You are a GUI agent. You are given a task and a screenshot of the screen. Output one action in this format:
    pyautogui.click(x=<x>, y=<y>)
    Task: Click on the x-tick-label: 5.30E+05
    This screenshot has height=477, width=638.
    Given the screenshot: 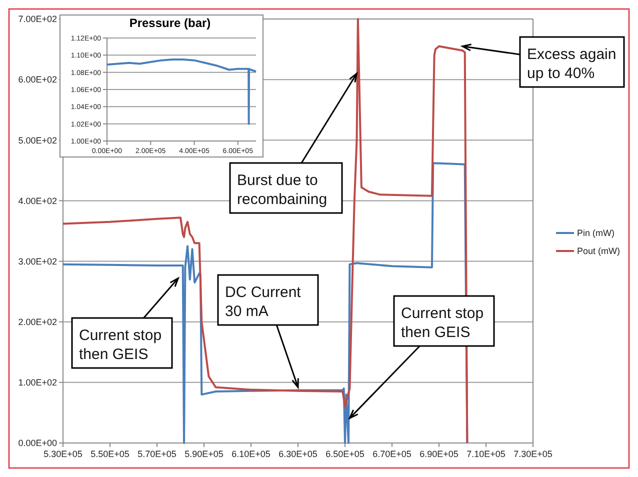 What is the action you would take?
    pyautogui.click(x=63, y=454)
    